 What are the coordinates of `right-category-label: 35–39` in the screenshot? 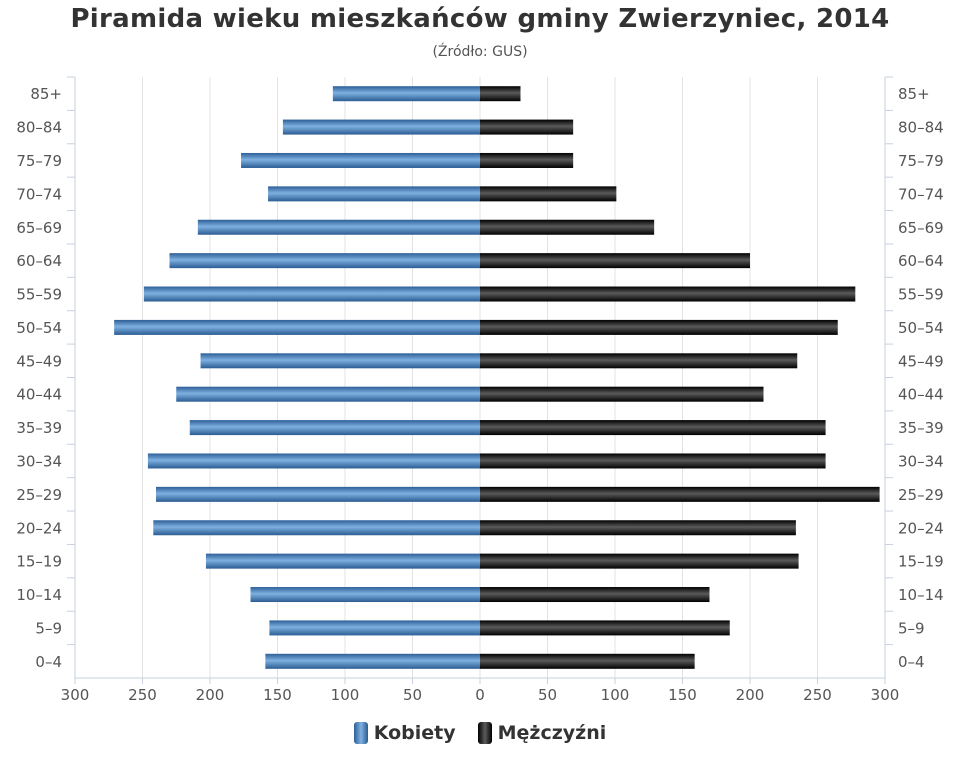 It's located at (921, 428).